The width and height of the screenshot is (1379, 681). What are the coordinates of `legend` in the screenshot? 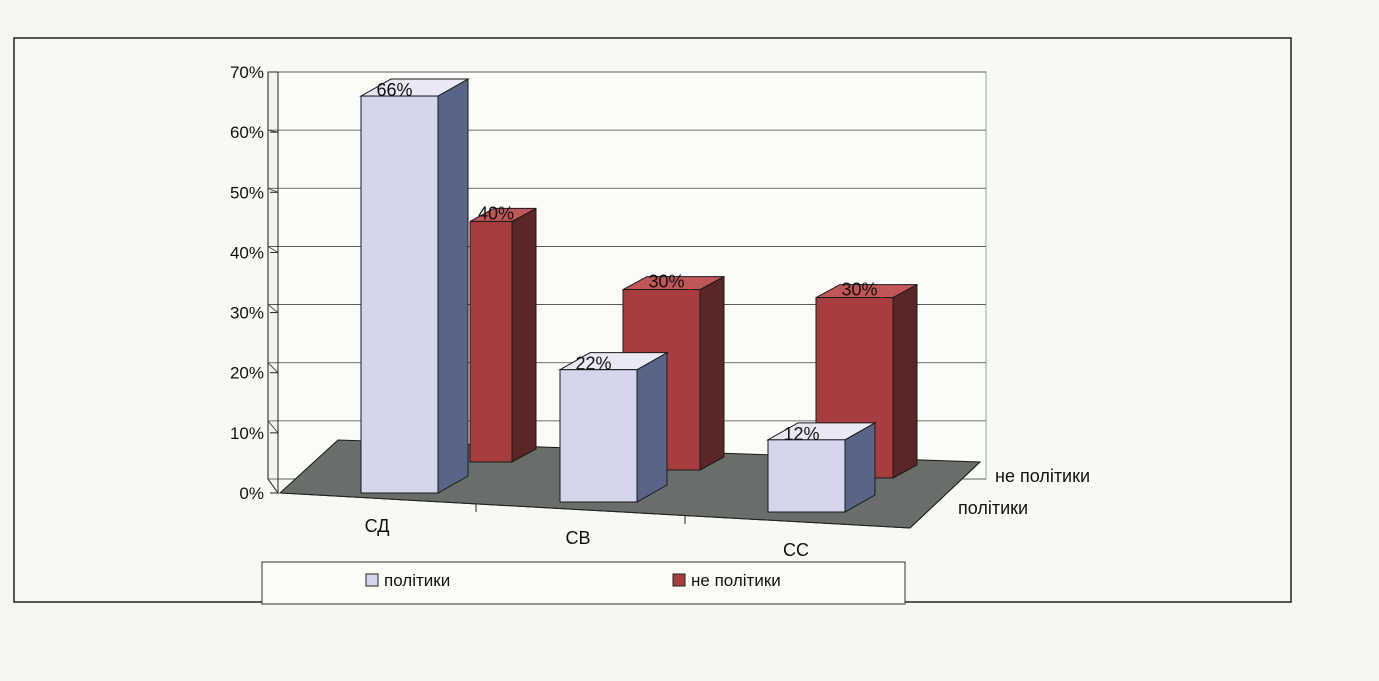 It's located at (583, 583).